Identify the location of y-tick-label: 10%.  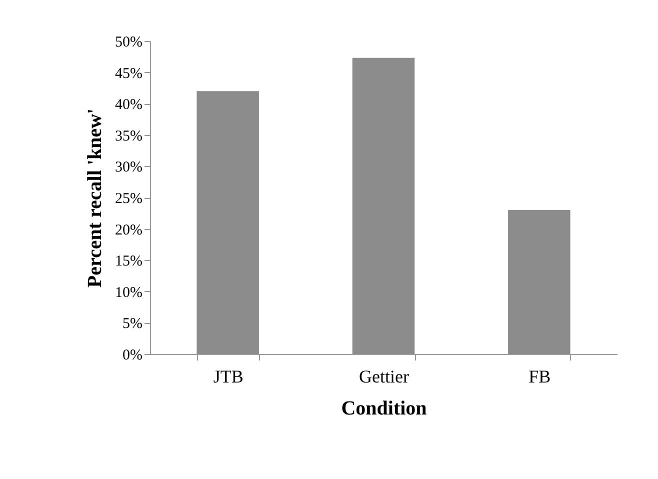
(128, 292).